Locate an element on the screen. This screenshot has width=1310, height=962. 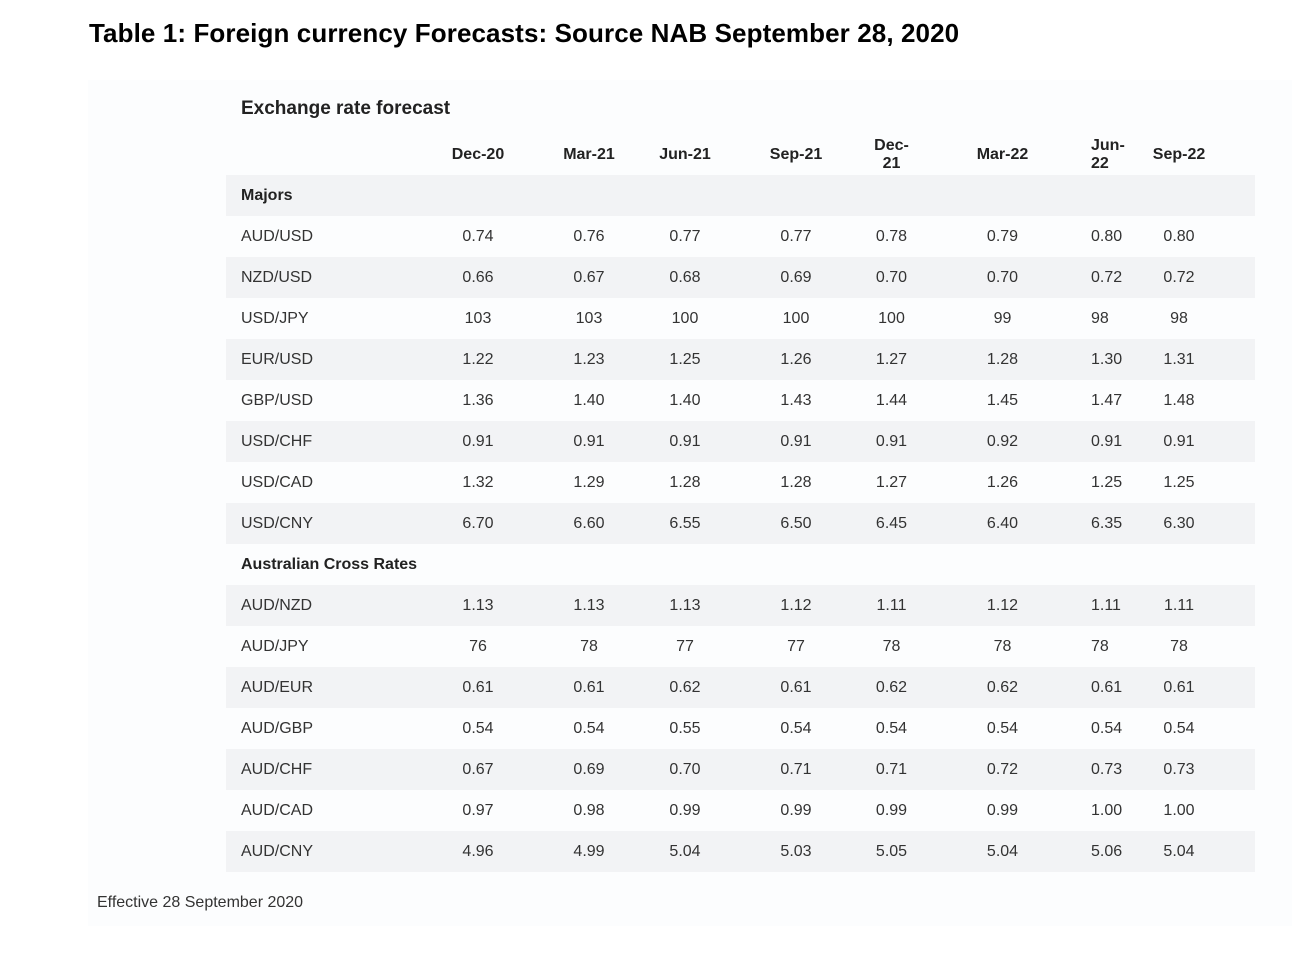
rate-cell: 1.40 is located at coordinates (589, 400).